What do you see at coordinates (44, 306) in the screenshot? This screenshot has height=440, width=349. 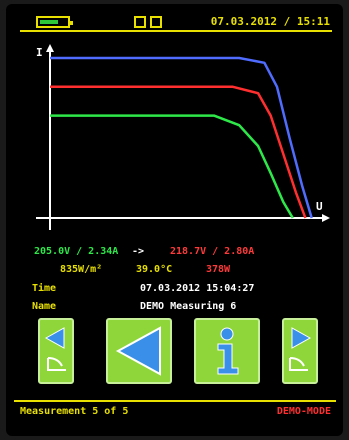 I see `name-label: Name` at bounding box center [44, 306].